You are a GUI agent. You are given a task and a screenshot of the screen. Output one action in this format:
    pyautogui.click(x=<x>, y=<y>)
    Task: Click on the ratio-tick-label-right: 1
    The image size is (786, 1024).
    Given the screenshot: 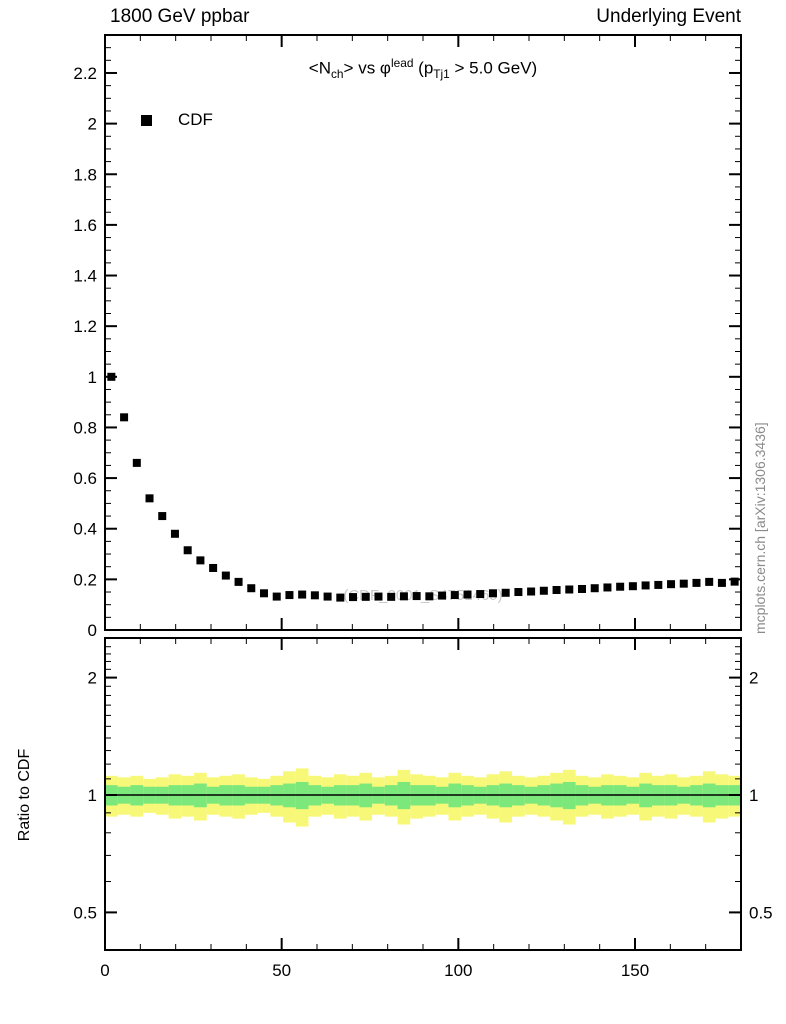 What is the action you would take?
    pyautogui.click(x=753, y=795)
    